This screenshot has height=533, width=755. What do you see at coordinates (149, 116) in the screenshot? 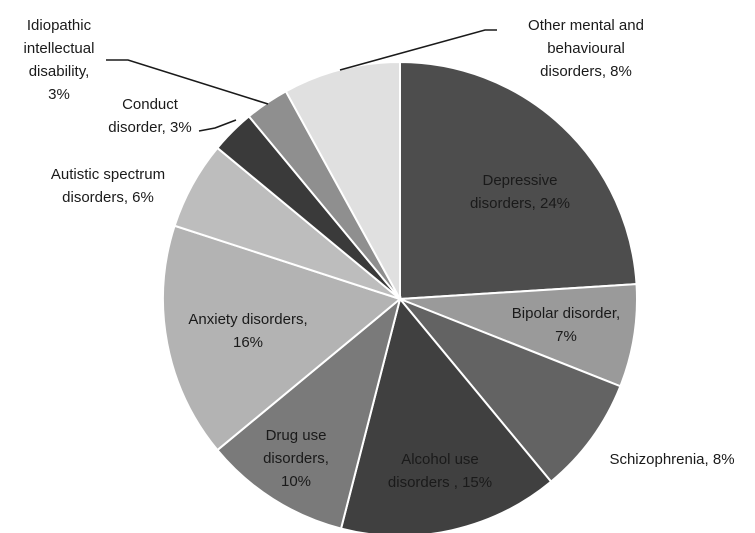
I see `slice-label: Conduct disorder, 3%` at bounding box center [149, 116].